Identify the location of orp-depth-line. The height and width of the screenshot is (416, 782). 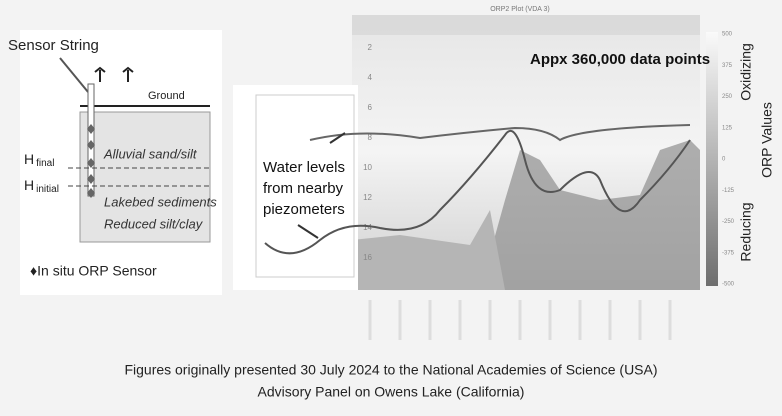
(500, 133).